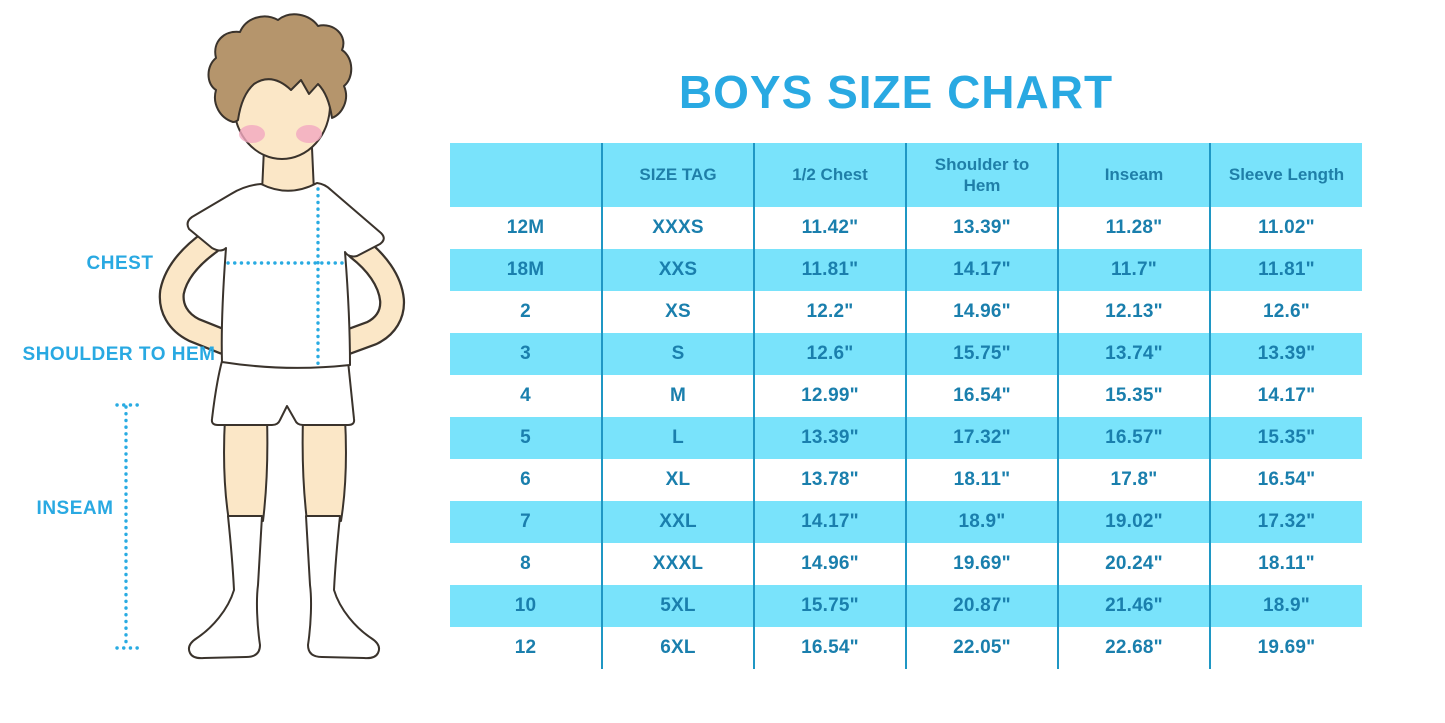  What do you see at coordinates (677, 522) in the screenshot?
I see `measurement-cell: XXL` at bounding box center [677, 522].